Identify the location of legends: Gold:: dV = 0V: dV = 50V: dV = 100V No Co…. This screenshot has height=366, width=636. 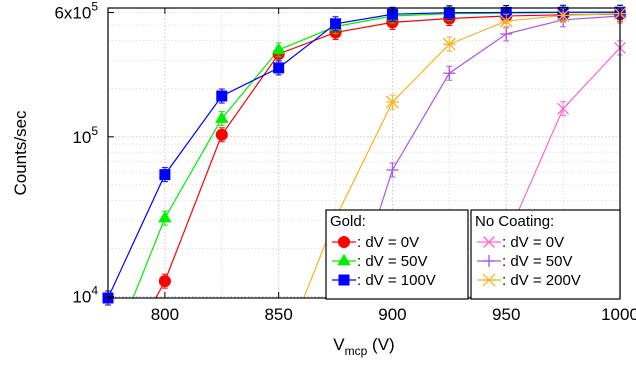
(473, 254).